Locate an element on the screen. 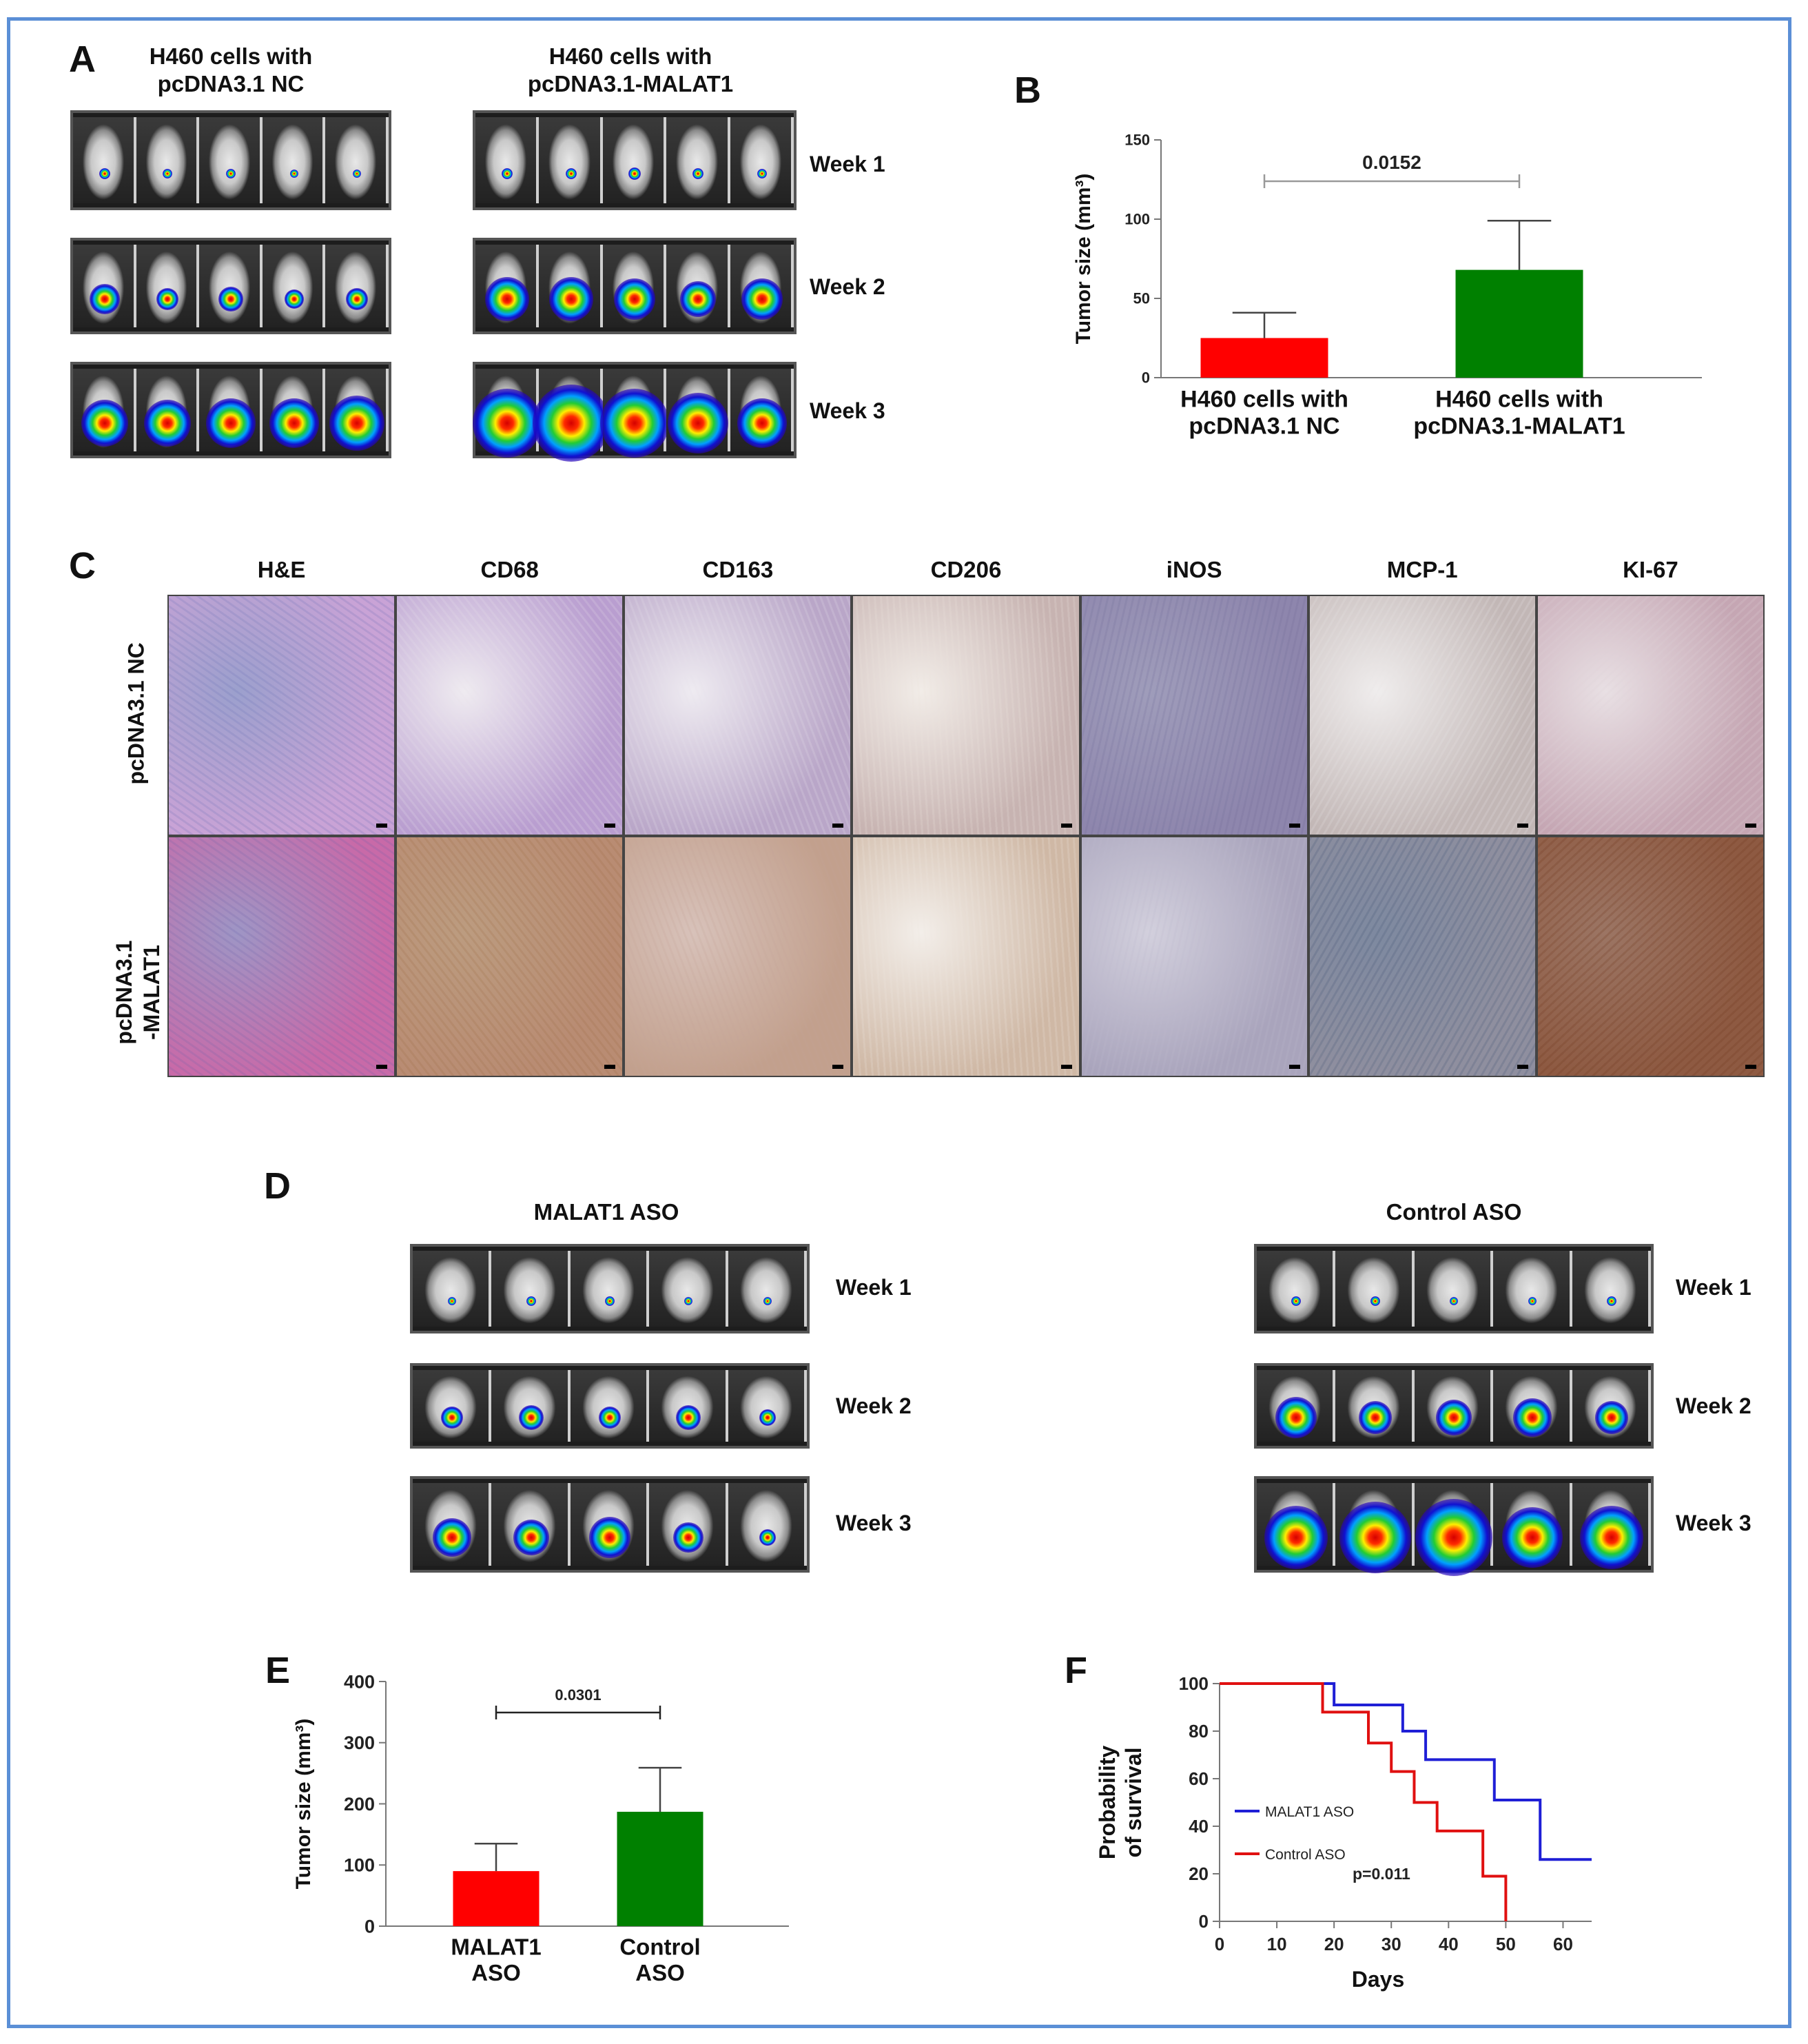 This screenshot has height=2044, width=1808. category-label: pcDNA3.1 NC is located at coordinates (1264, 426).